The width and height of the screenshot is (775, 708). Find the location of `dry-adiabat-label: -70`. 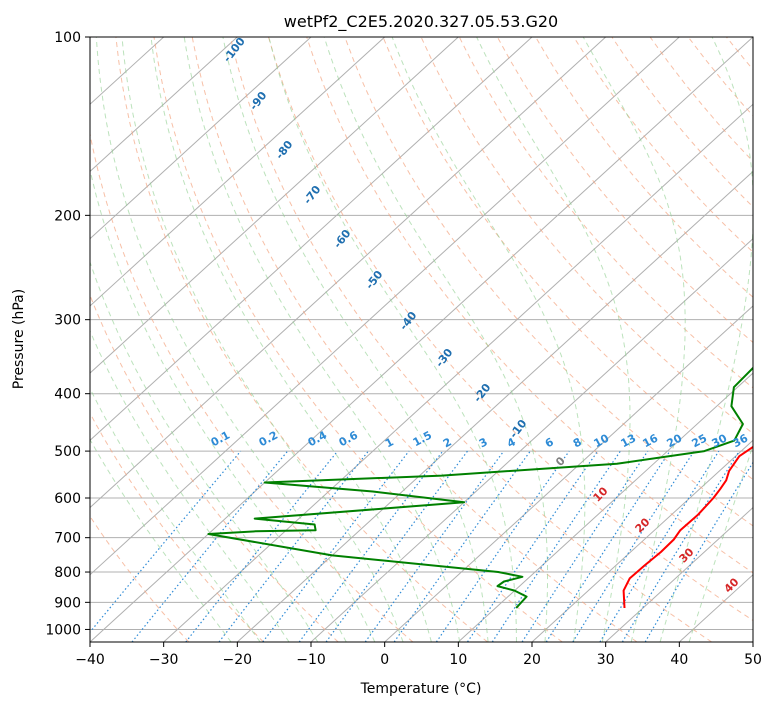

dry-adiabat-label: -70 is located at coordinates (312, 195).